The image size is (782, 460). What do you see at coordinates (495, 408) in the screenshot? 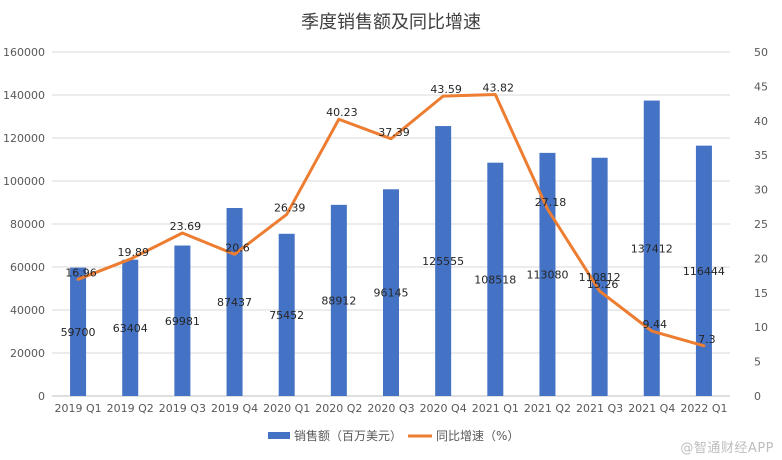
I see `x-tick-label: 2021 Q1` at bounding box center [495, 408].